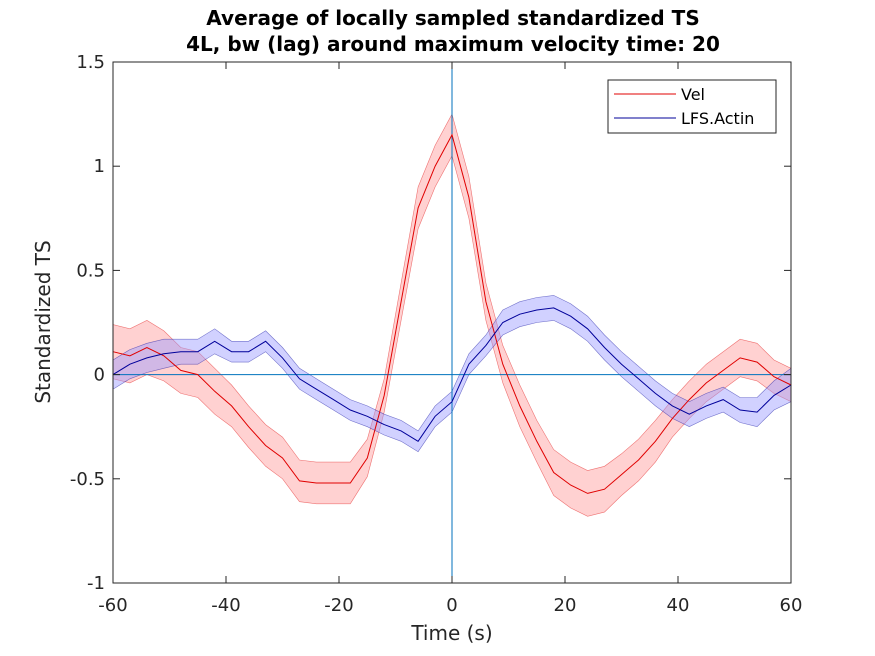 This screenshot has height=656, width=875. I want to click on legend-label-lfs-actin: LFS.Actin, so click(717, 118).